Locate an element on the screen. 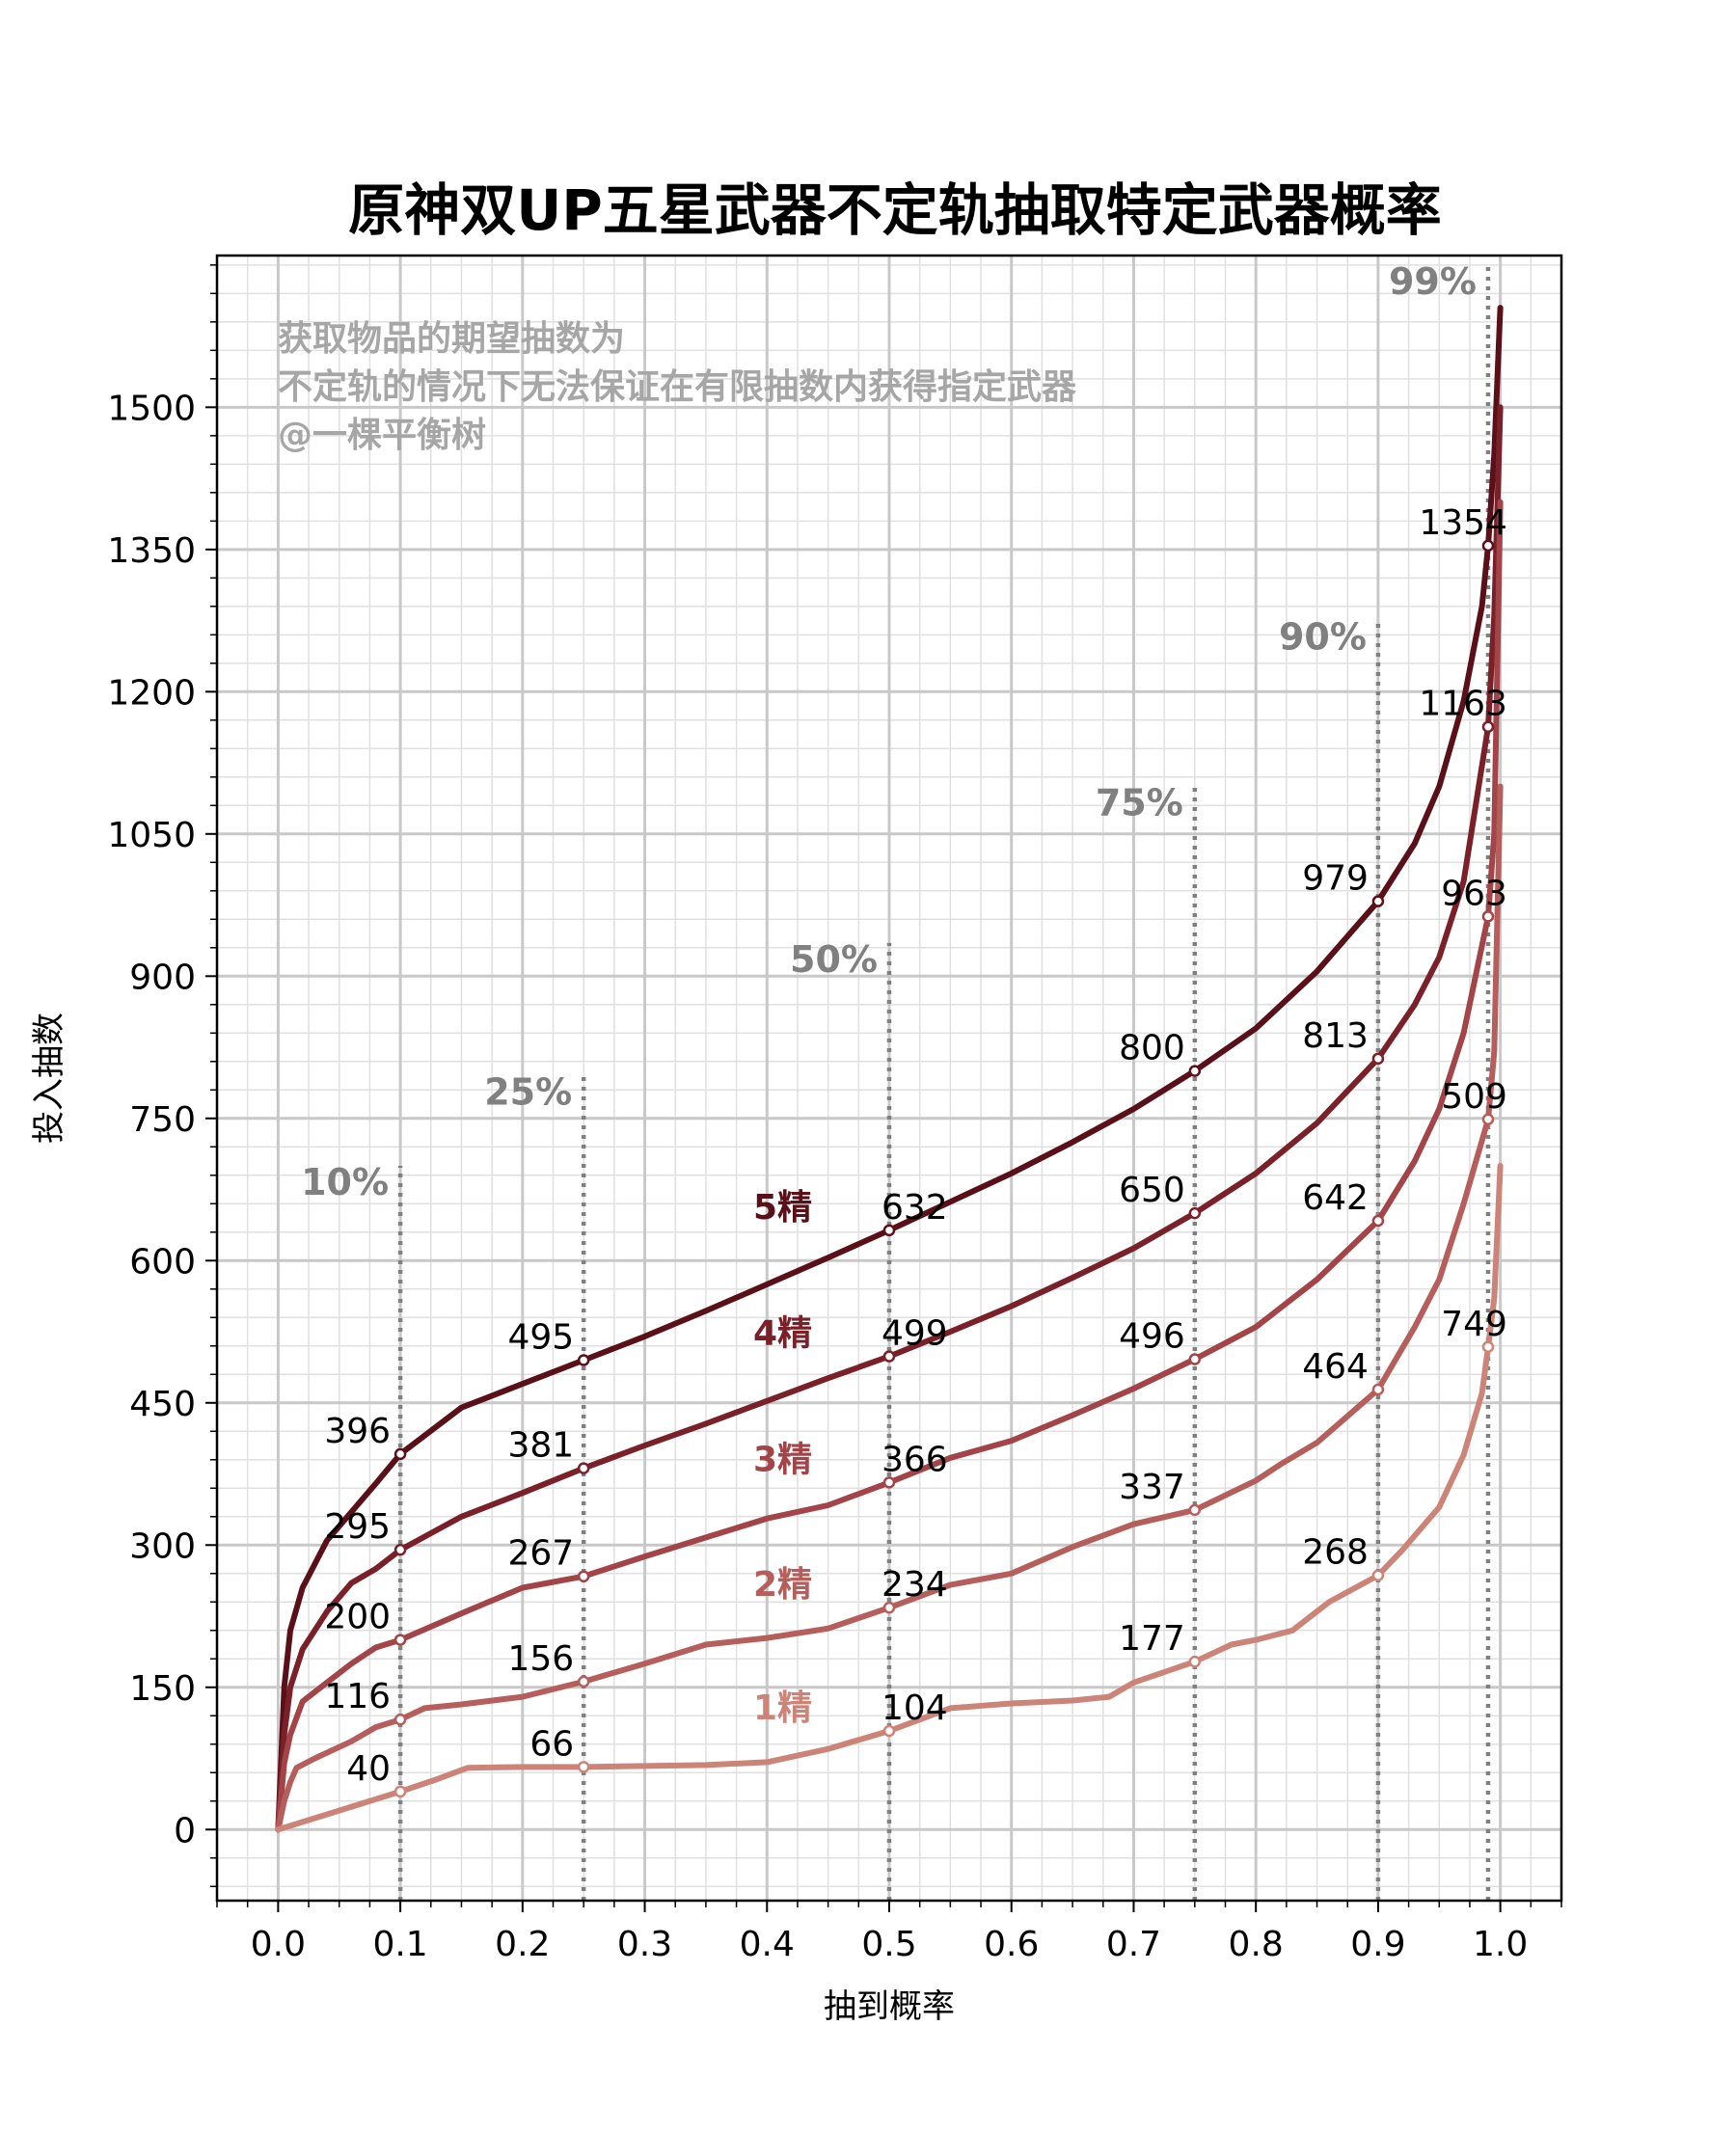 This screenshot has width=1736, height=2134. data-label: 396 is located at coordinates (357, 1431).